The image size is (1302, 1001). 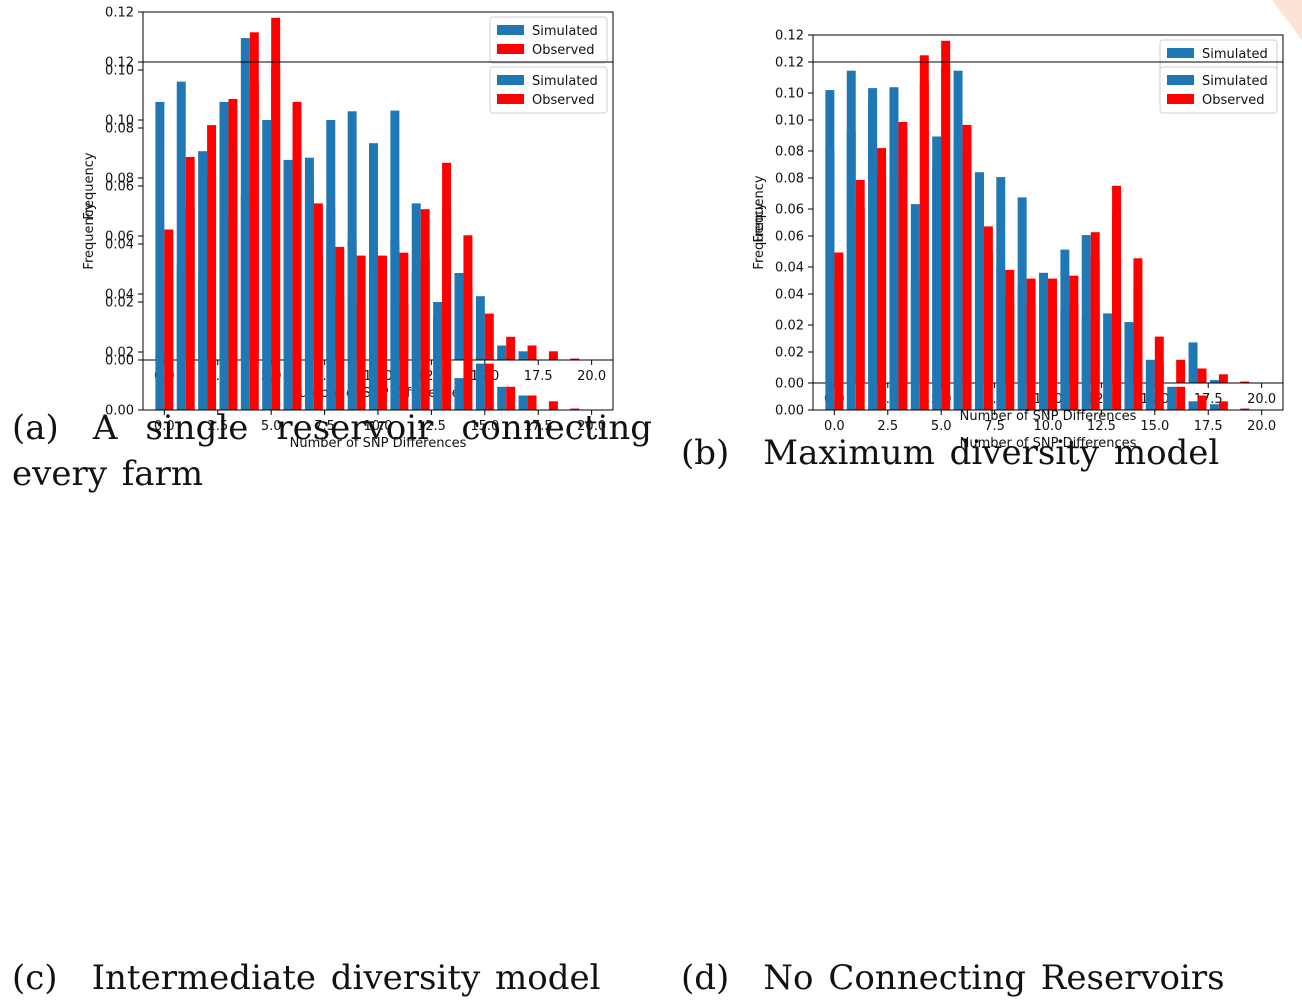 What do you see at coordinates (431, 426) in the screenshot?
I see `x-tick-label: 12.5` at bounding box center [431, 426].